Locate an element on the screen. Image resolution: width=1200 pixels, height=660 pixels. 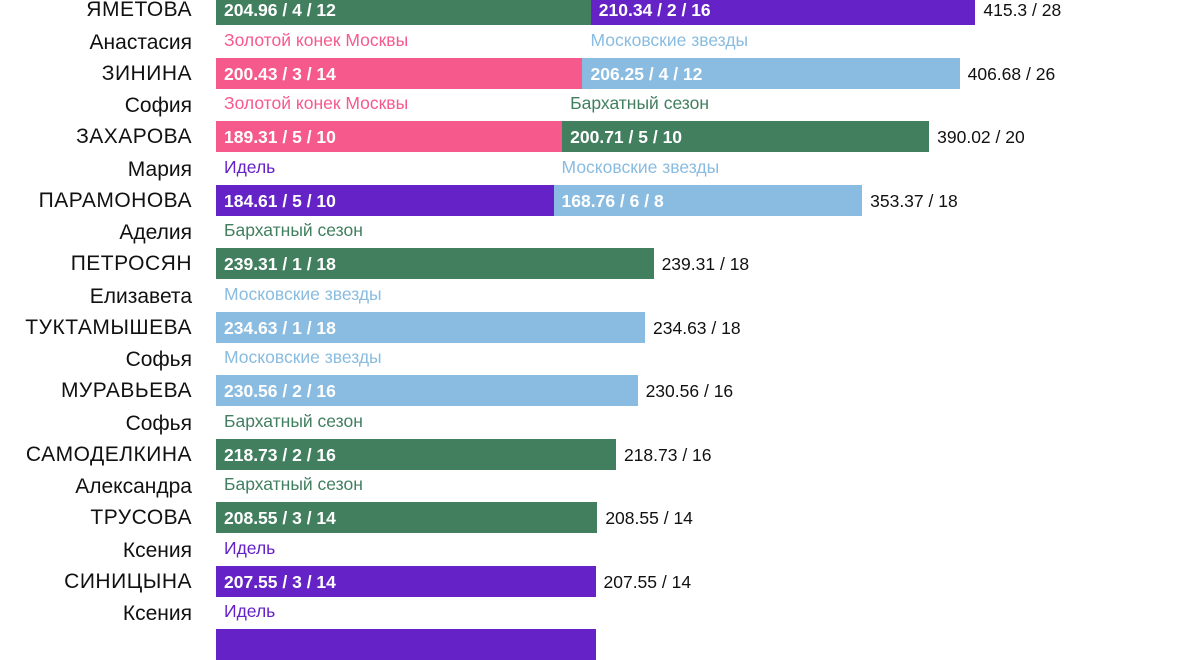
bar-segment-label: 168.76 / 6 / 8 is located at coordinates (612, 200).